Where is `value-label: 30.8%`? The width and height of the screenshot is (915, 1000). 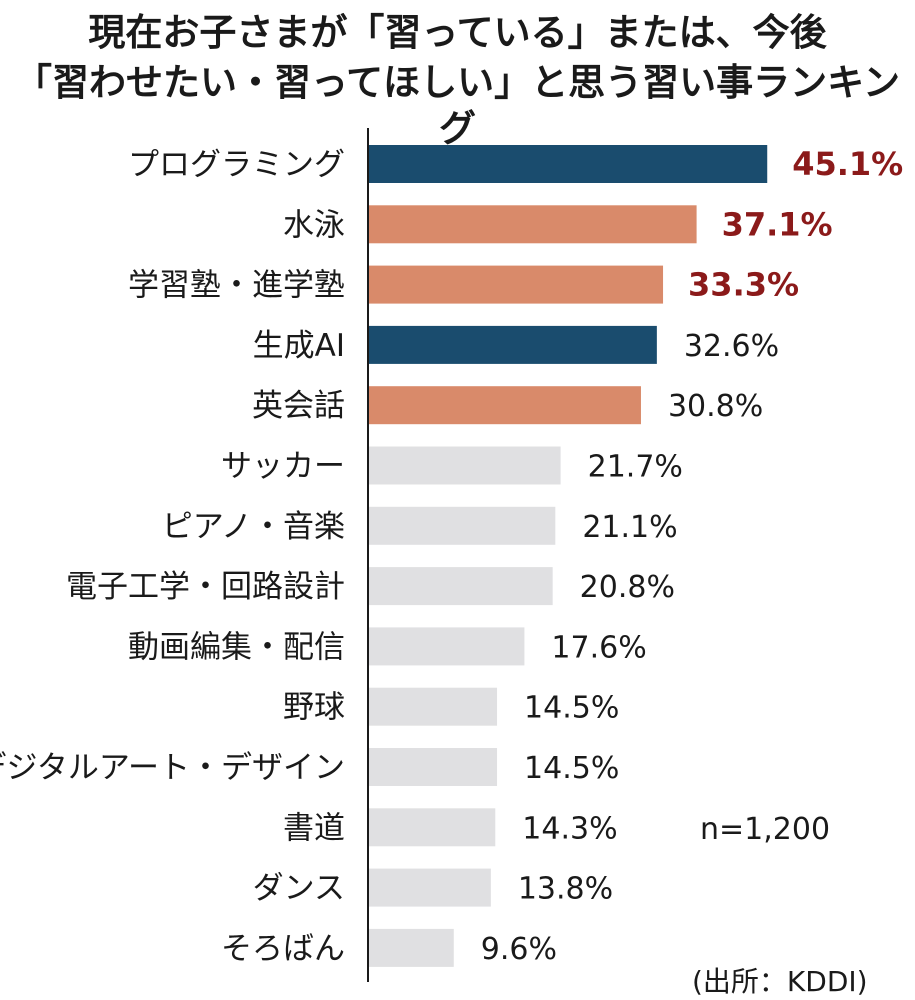 value-label: 30.8% is located at coordinates (715, 406).